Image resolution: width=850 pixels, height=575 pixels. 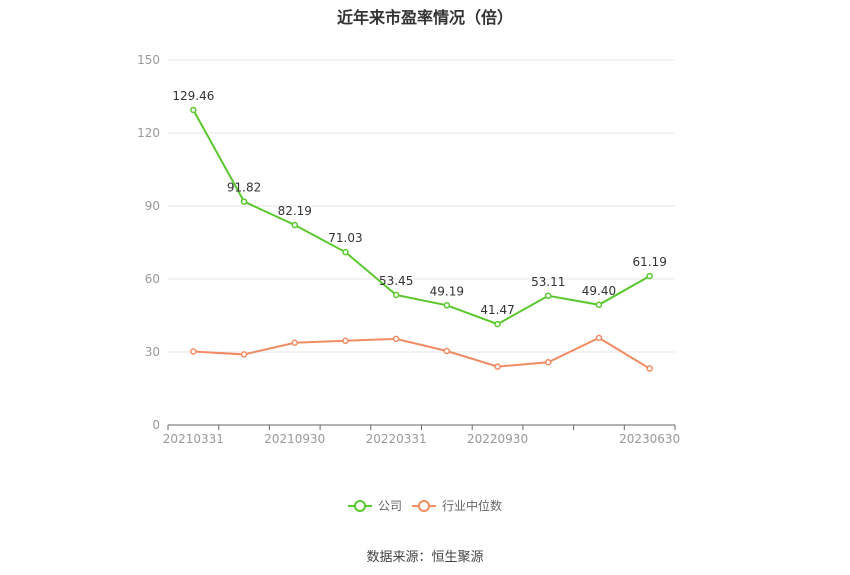 What do you see at coordinates (390, 506) in the screenshot?
I see `legend-label-1: 公司` at bounding box center [390, 506].